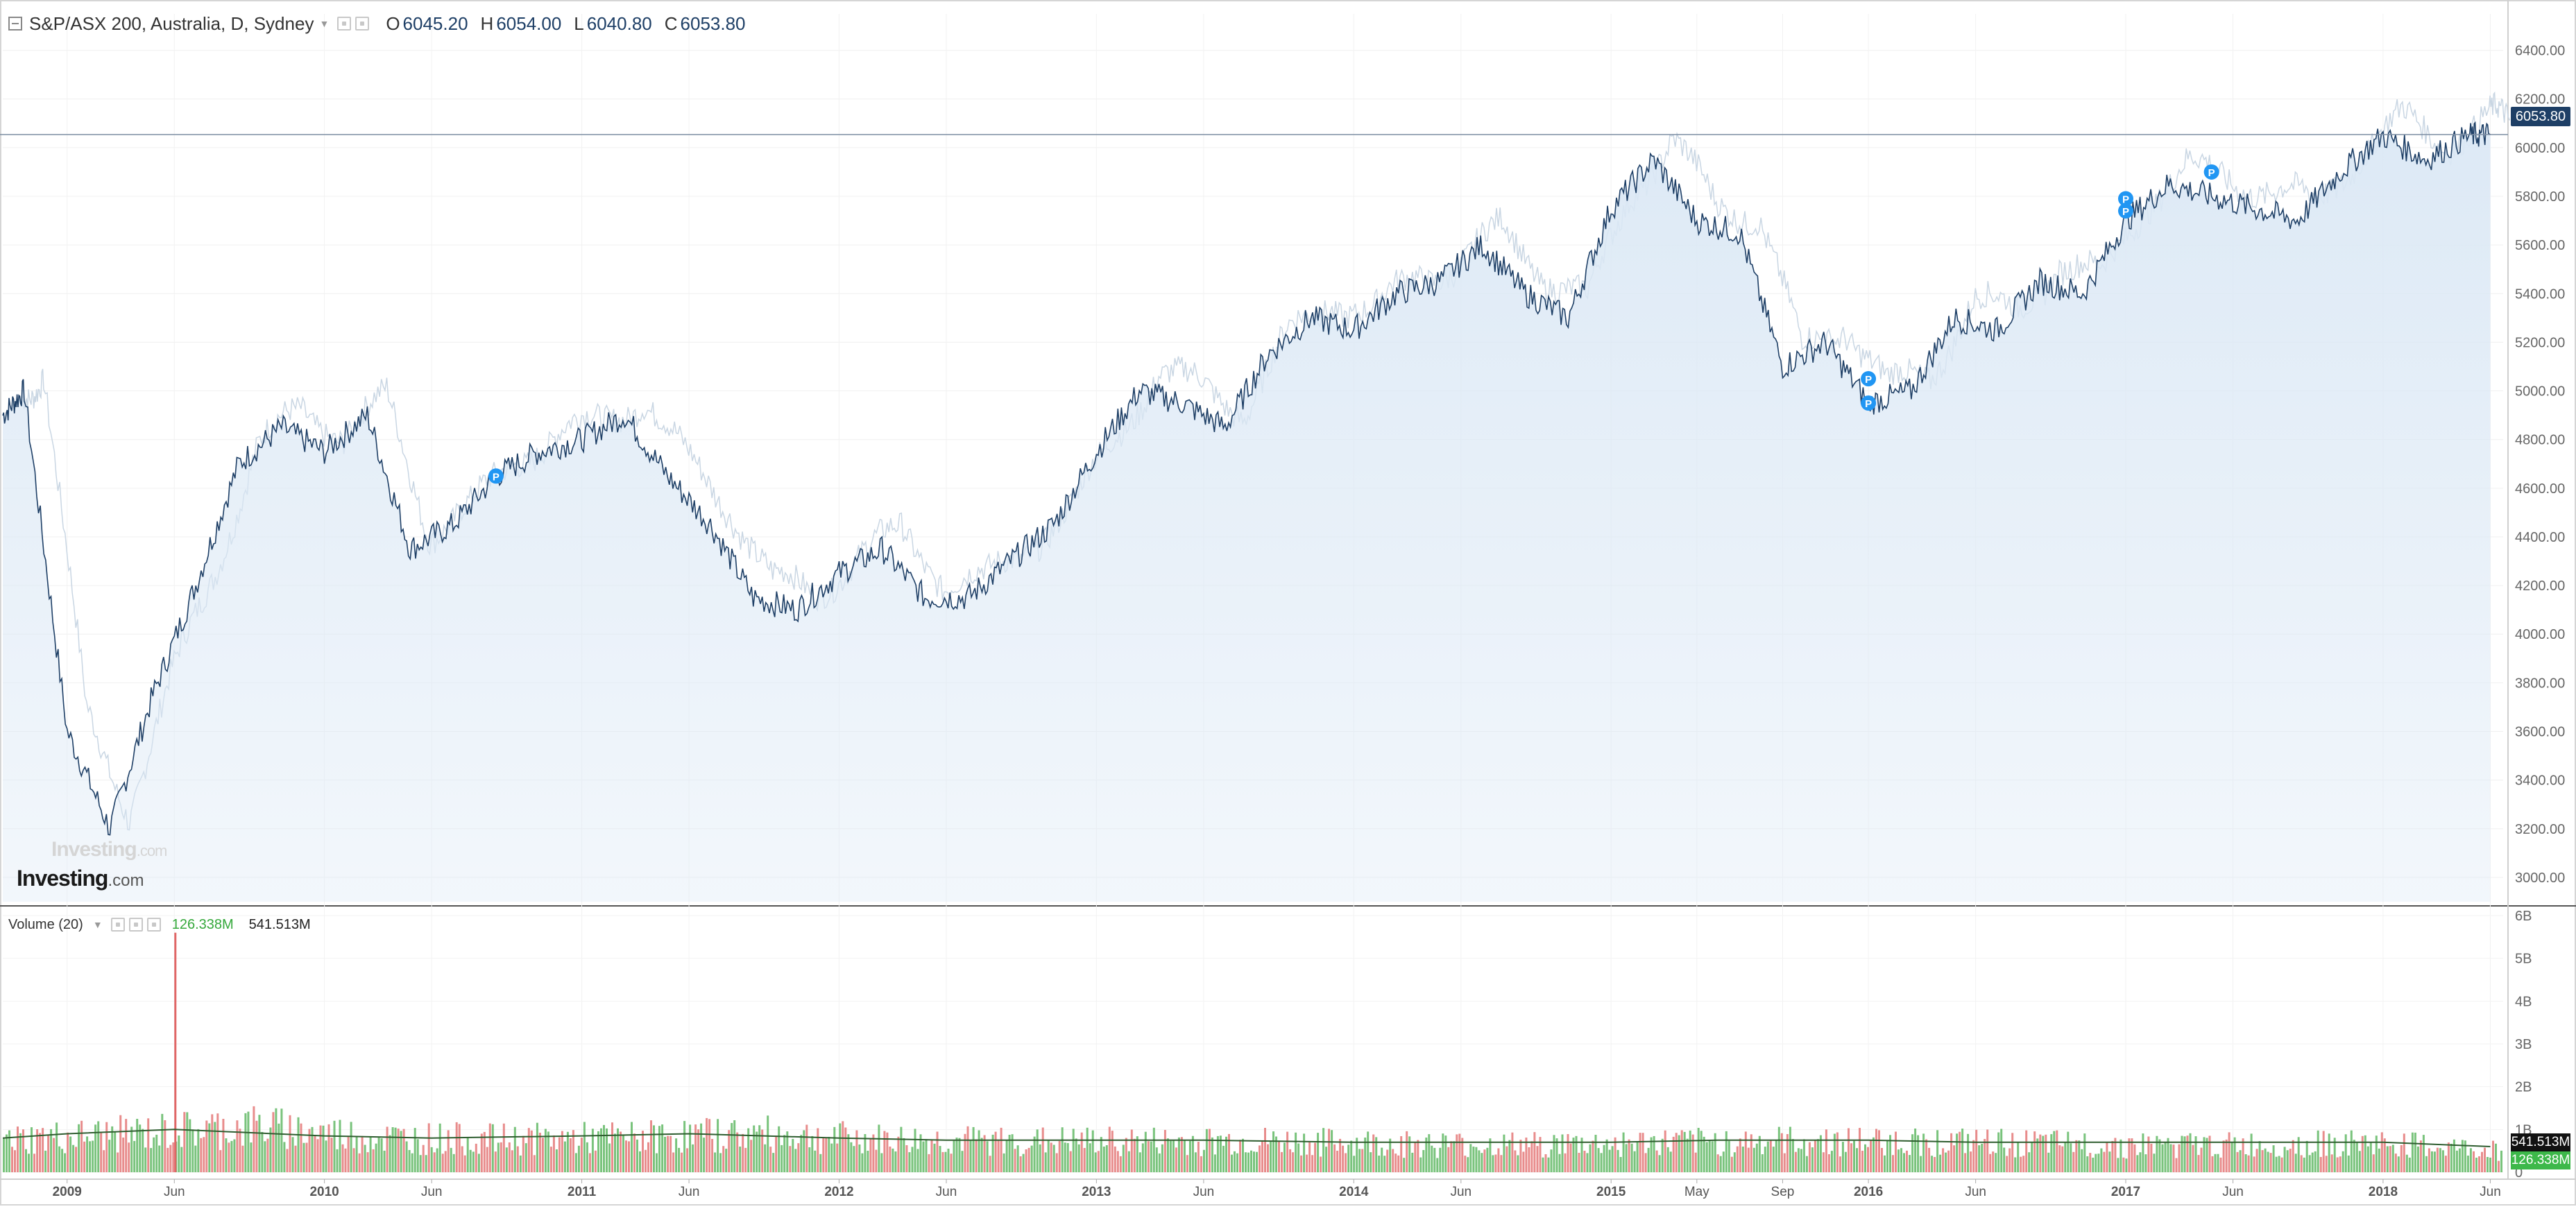 Image resolution: width=2576 pixels, height=1209 pixels. What do you see at coordinates (80, 878) in the screenshot?
I see `investing-logo: Investing.com` at bounding box center [80, 878].